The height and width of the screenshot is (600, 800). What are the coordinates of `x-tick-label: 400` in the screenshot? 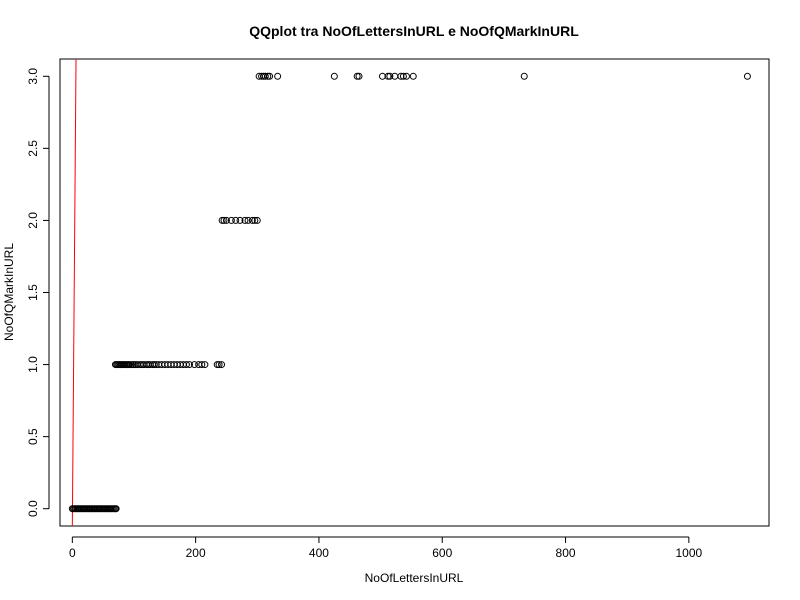 It's located at (319, 553).